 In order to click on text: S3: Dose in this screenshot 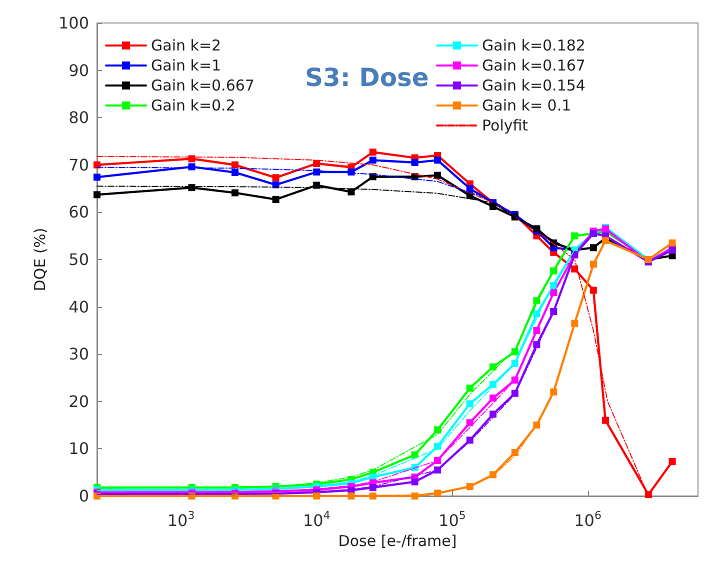, I will do `click(367, 77)`.